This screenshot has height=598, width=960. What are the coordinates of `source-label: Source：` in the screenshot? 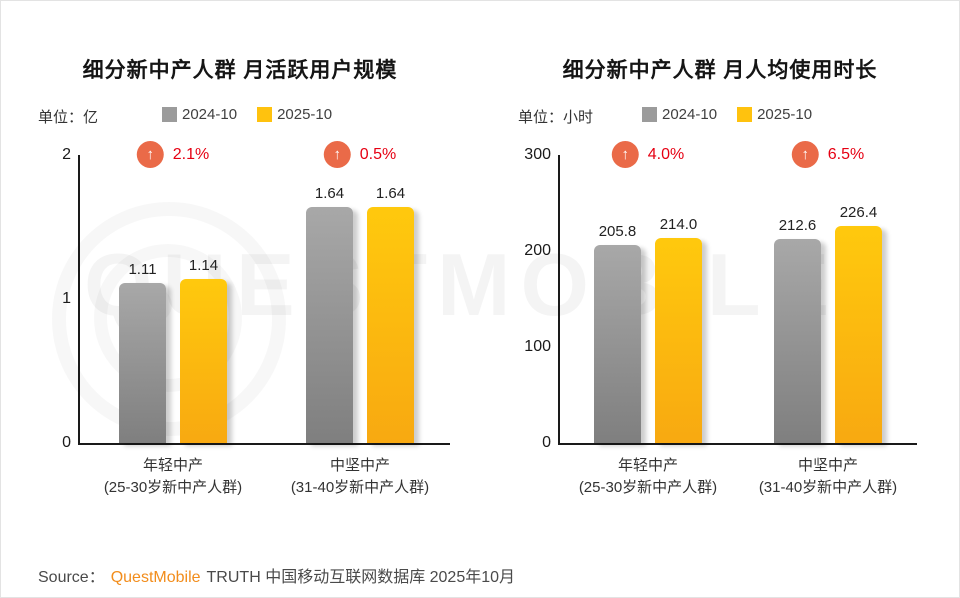 It's located at (71, 577).